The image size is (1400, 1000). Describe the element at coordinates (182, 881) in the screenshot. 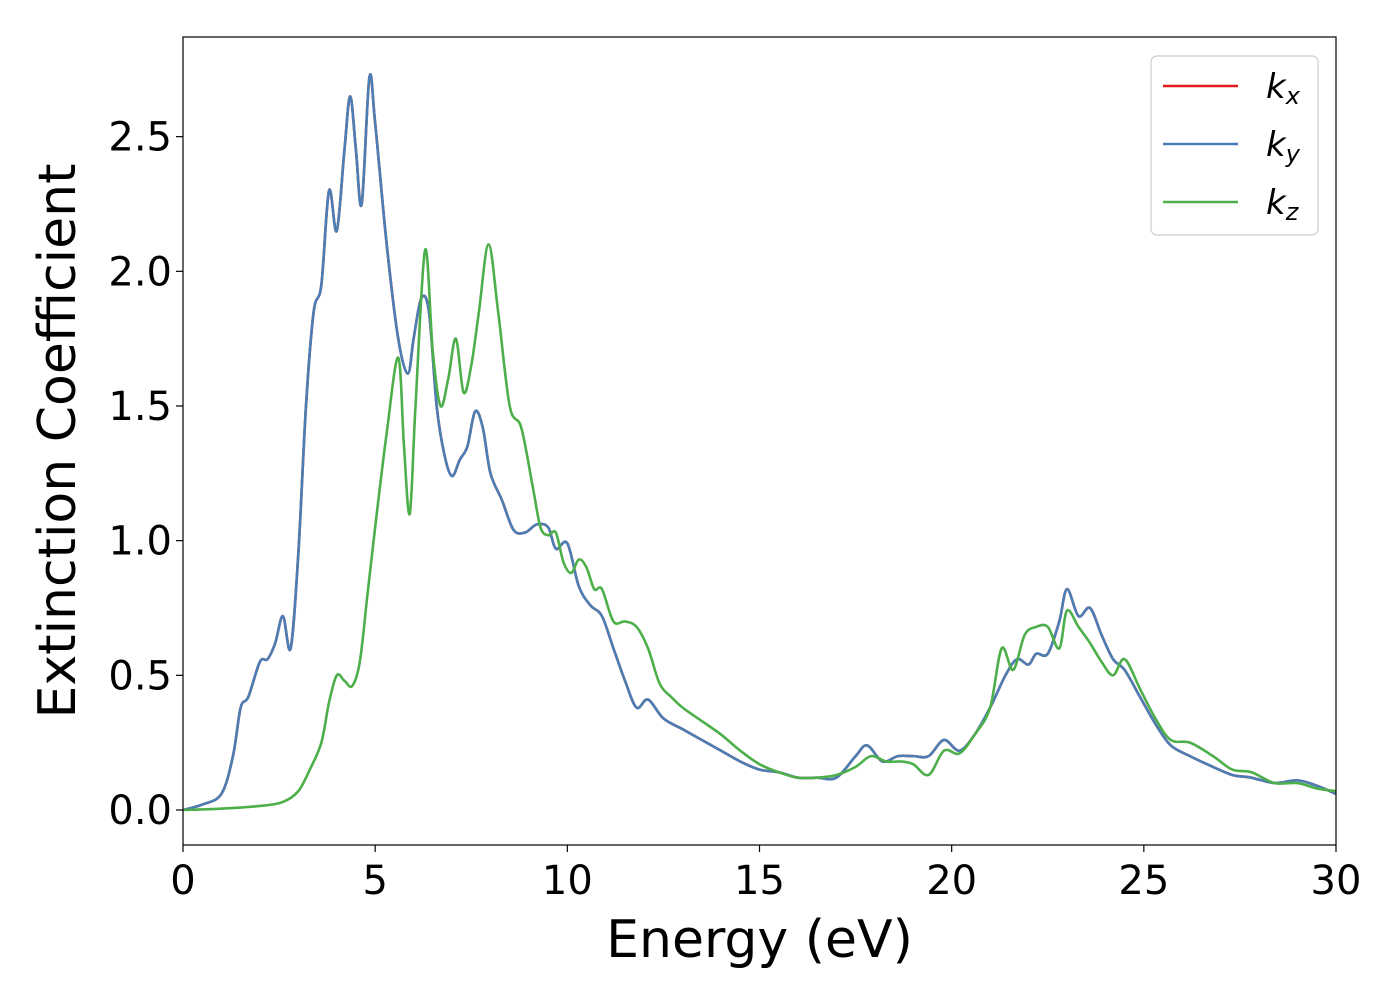

I see `x-tick-label: 0` at that location.